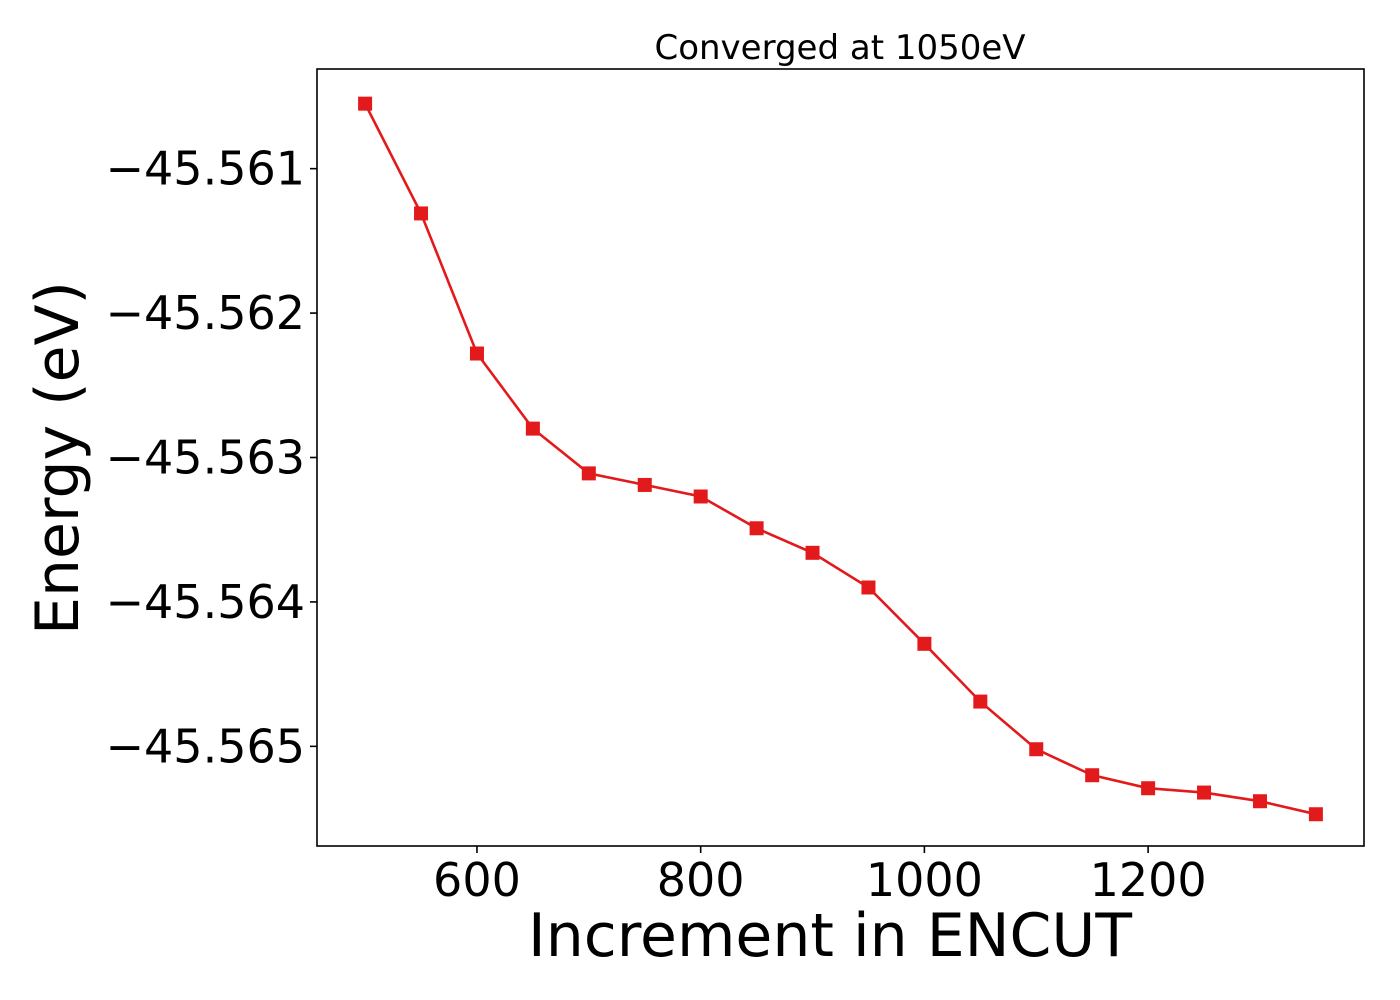 The width and height of the screenshot is (1400, 1000). I want to click on y-tick-label: −45.564, so click(206, 602).